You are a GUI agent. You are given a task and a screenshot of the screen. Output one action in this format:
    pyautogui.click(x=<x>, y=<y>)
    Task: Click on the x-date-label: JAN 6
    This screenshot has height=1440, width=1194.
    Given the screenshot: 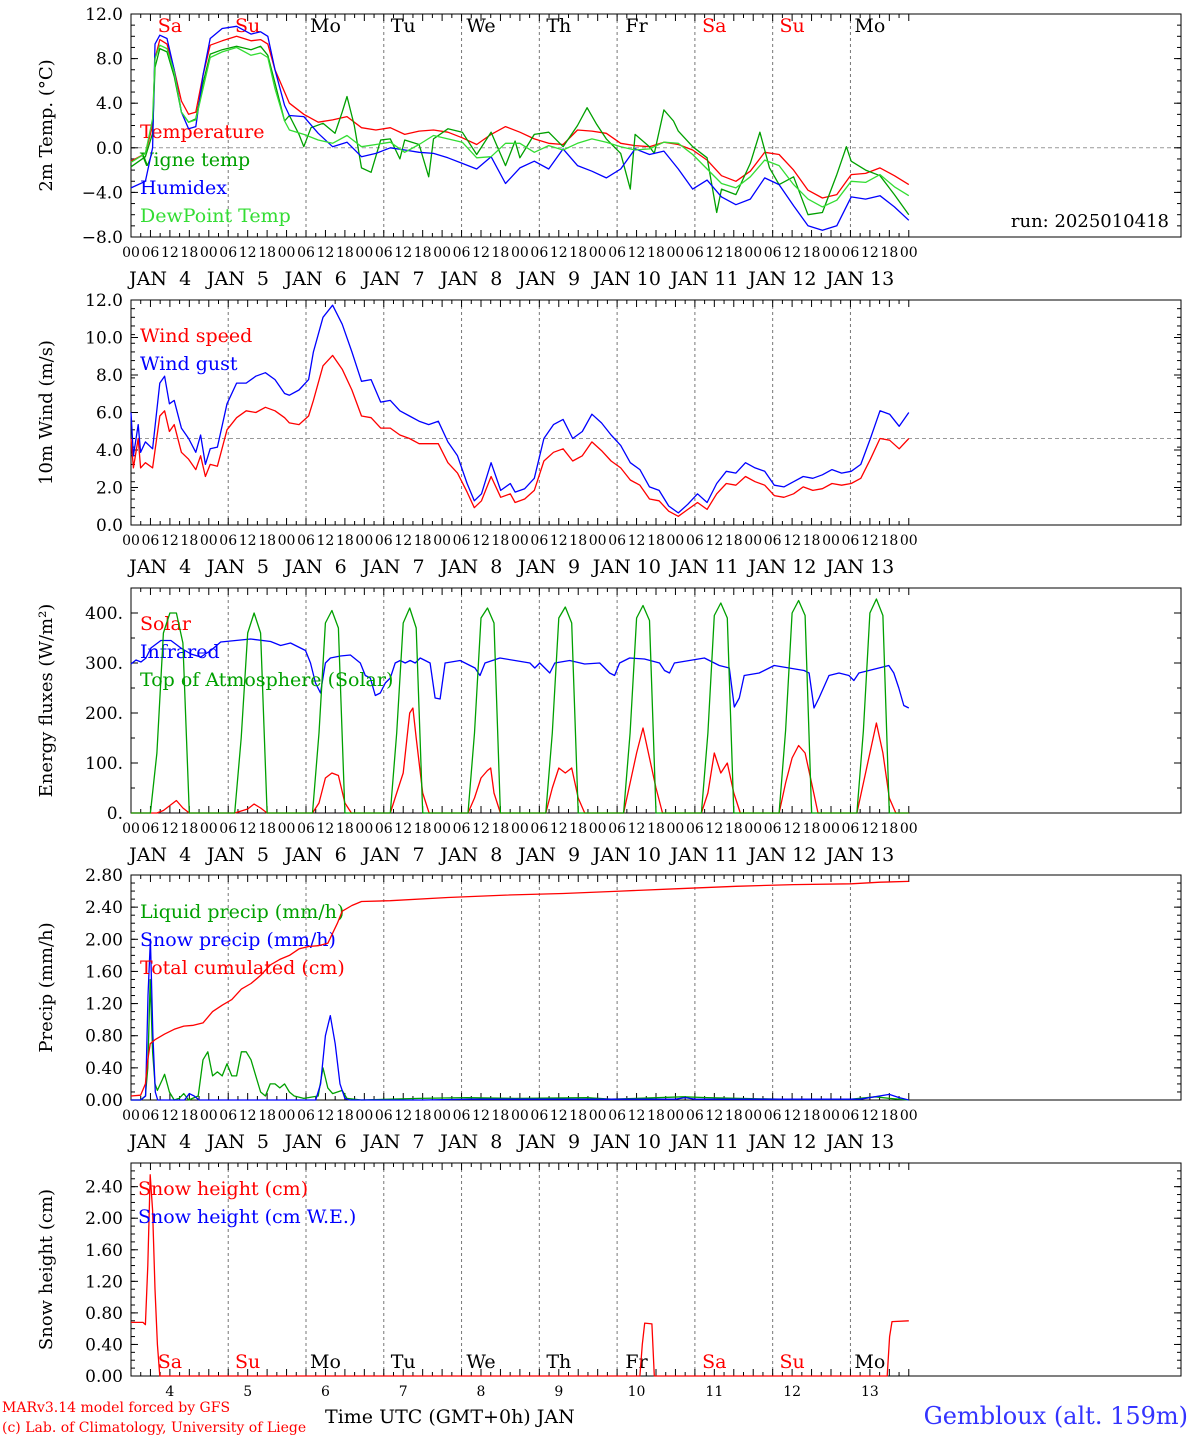 What is the action you would take?
    pyautogui.click(x=315, y=279)
    